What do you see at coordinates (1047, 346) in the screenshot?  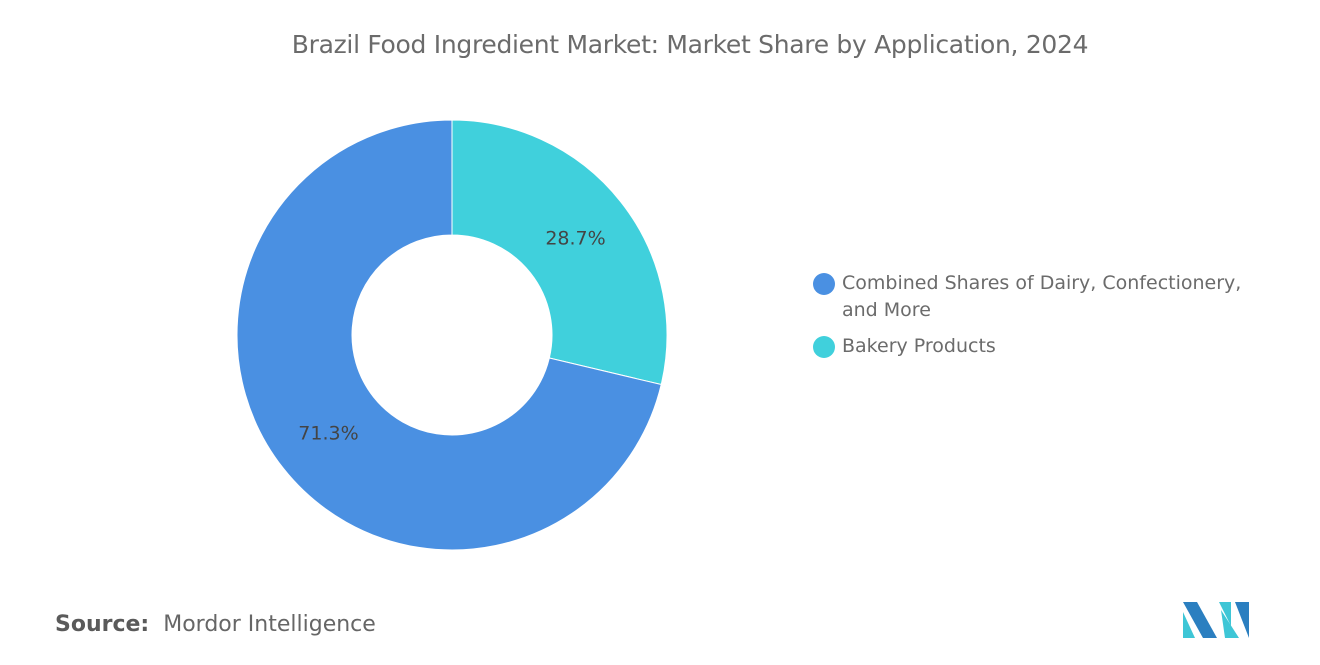 I see `legend-item-bakery: Bakery Products` at bounding box center [1047, 346].